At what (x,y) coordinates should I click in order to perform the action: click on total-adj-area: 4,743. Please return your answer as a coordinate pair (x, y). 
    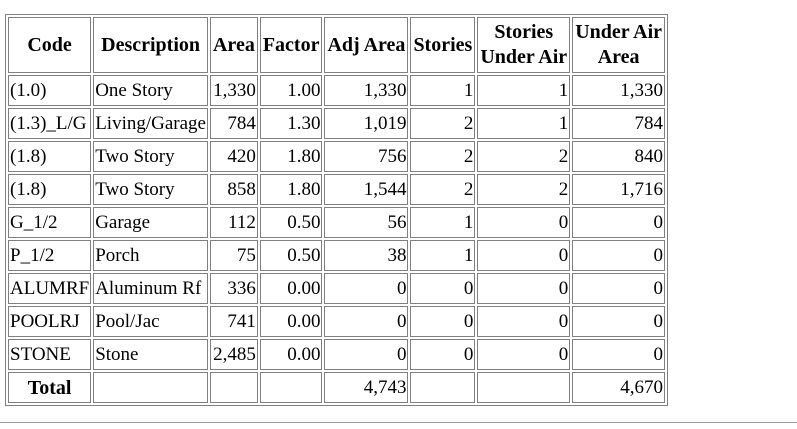
    Looking at the image, I should click on (366, 387).